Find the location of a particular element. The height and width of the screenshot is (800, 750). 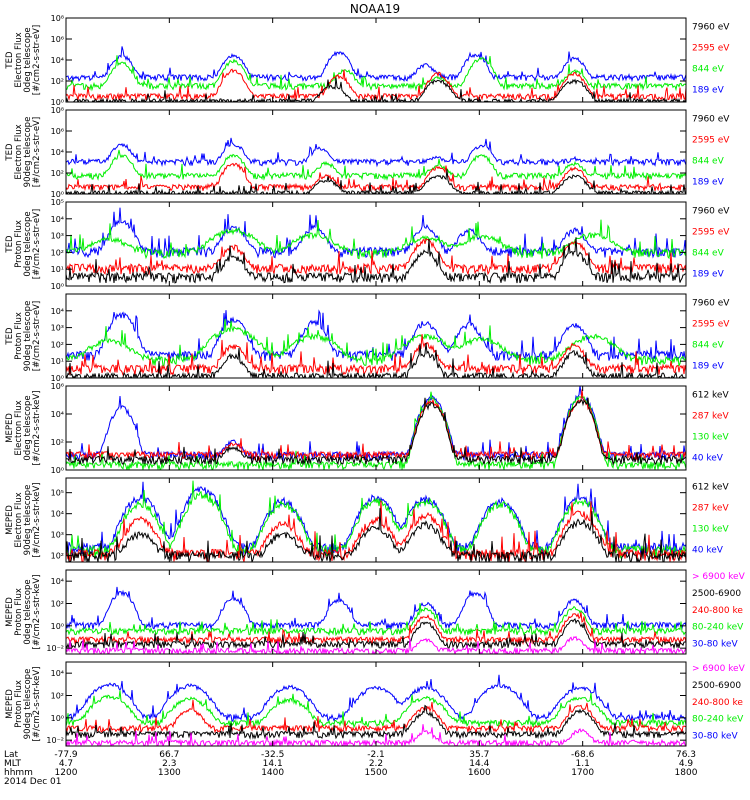

x-tick-label: -32.5 is located at coordinates (272, 755).